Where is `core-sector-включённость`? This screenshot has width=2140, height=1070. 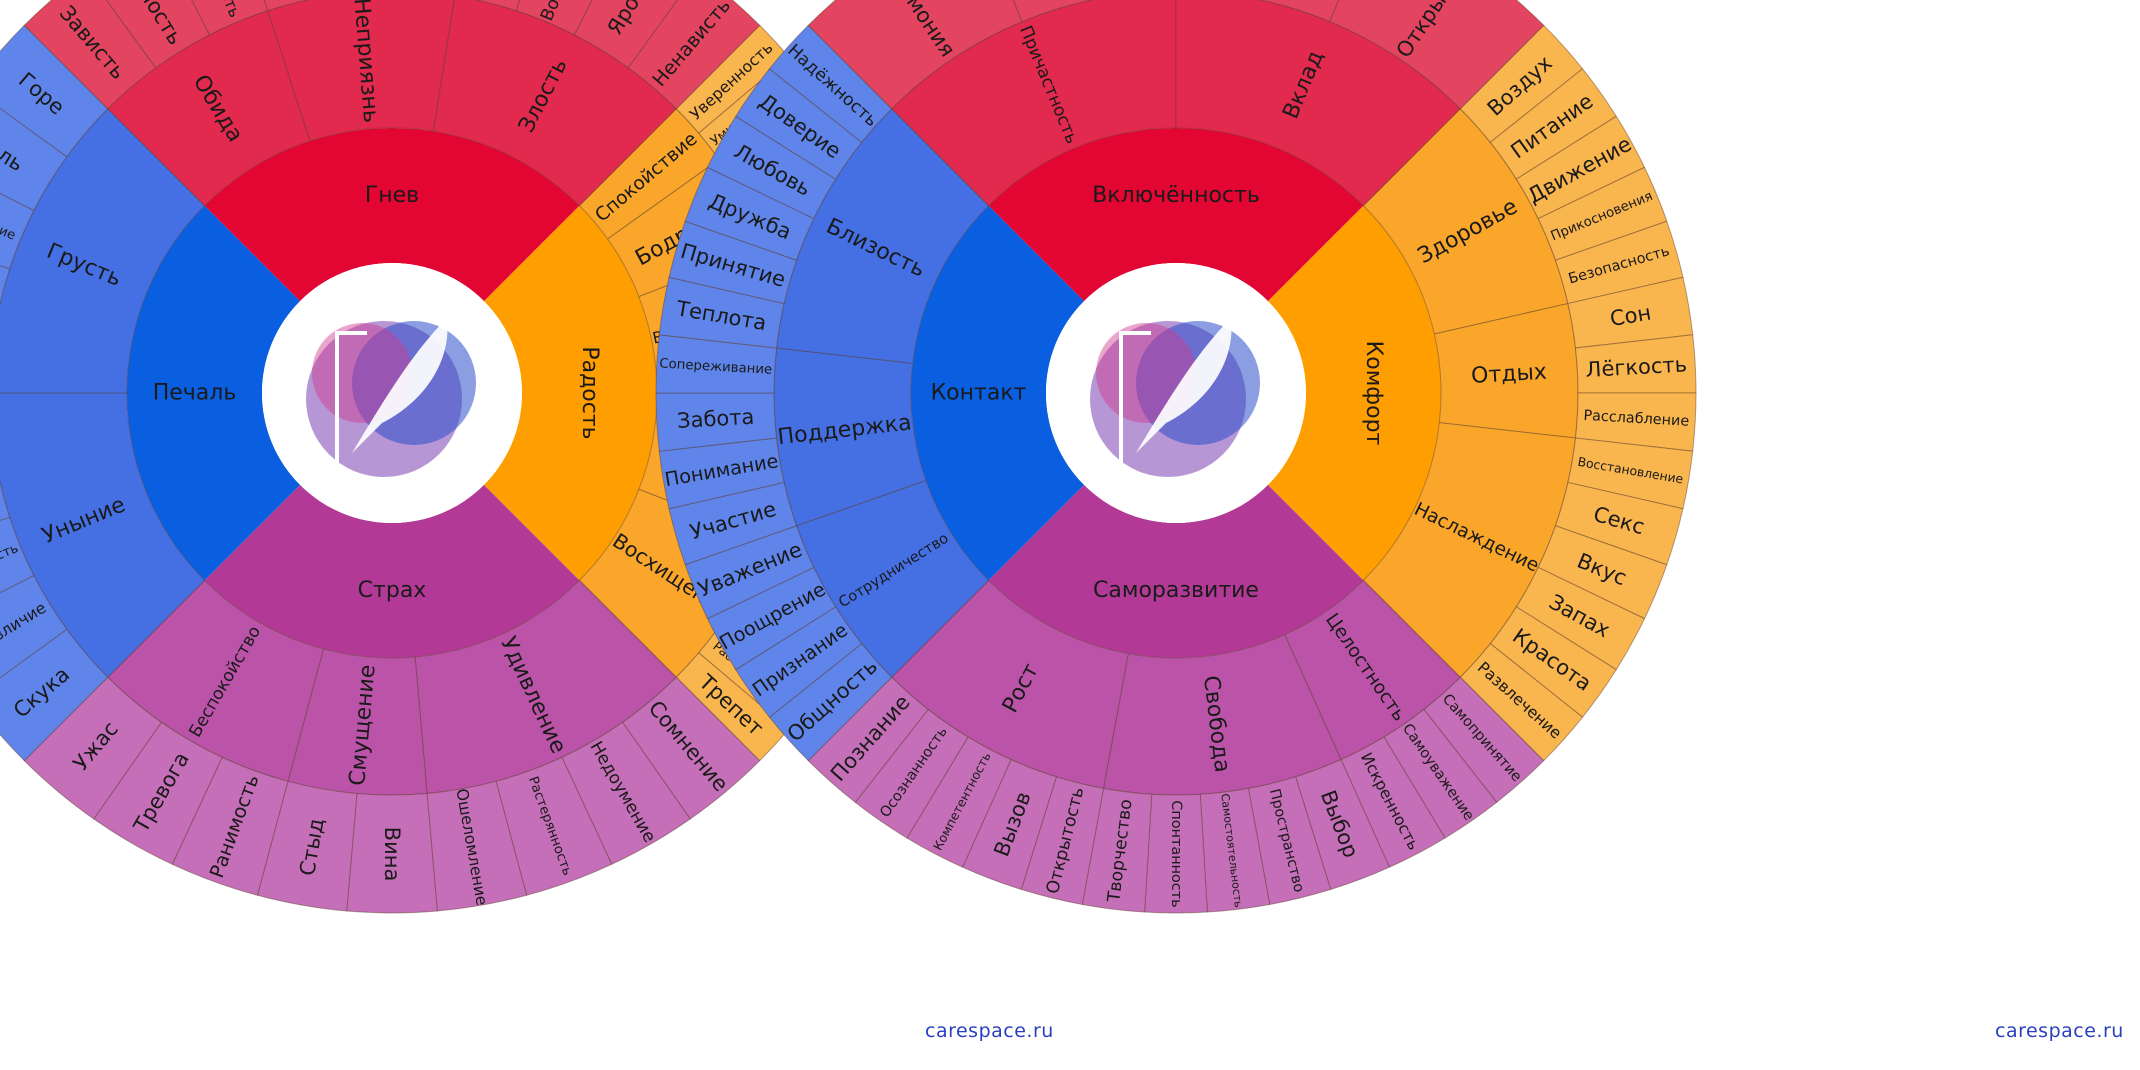 core-sector-включённость is located at coordinates (1176, 215).